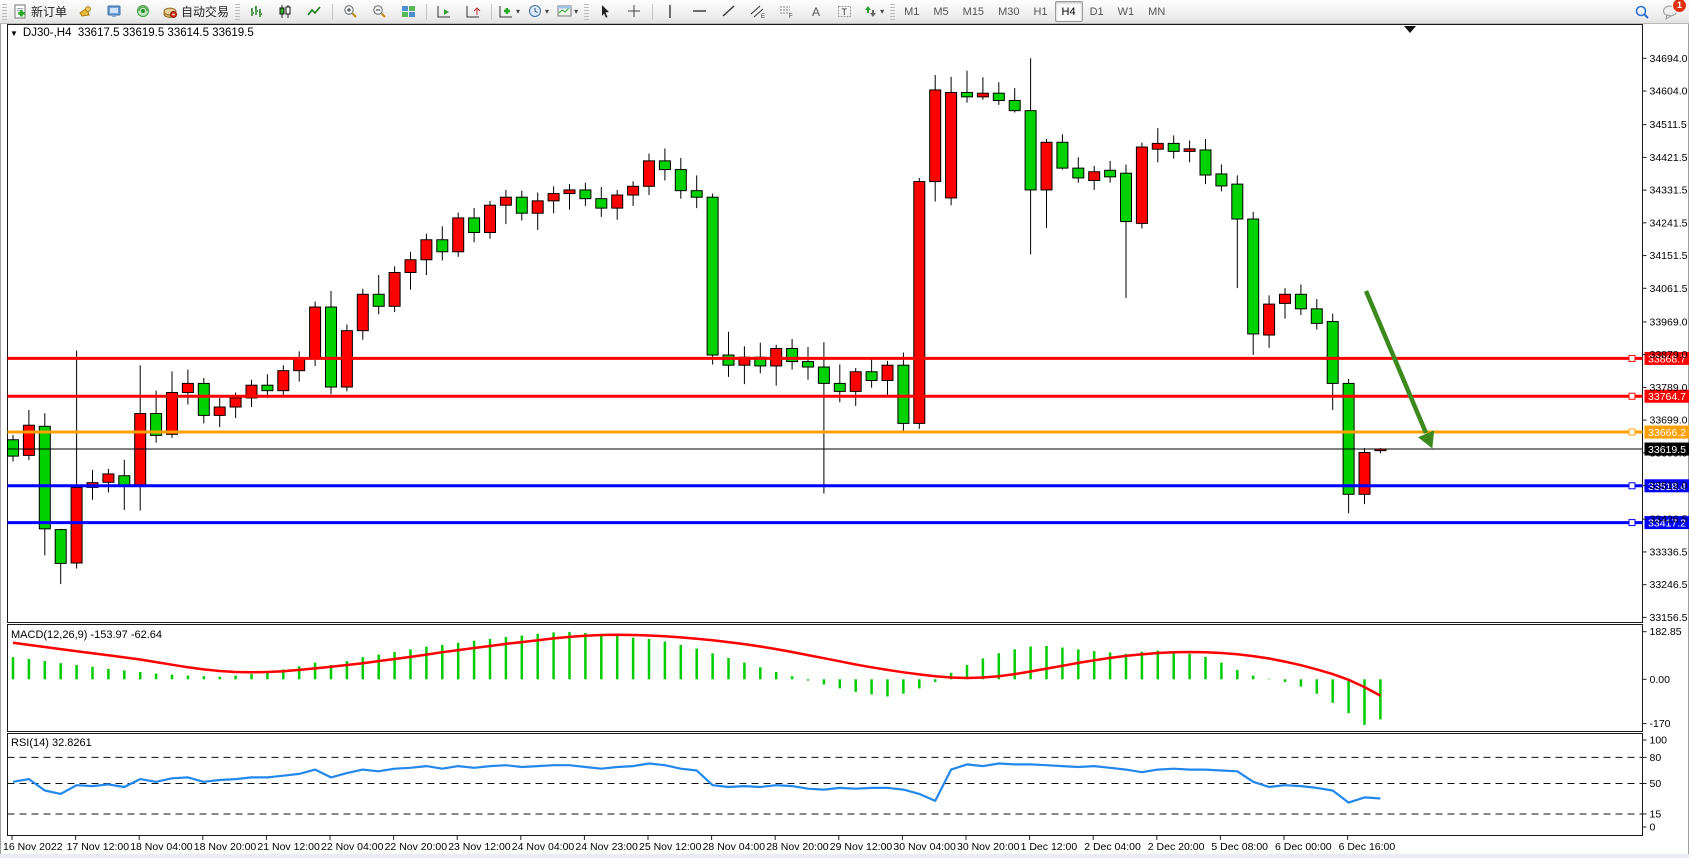 This screenshot has width=1689, height=858. I want to click on new-order-label: 新订单, so click(49, 12).